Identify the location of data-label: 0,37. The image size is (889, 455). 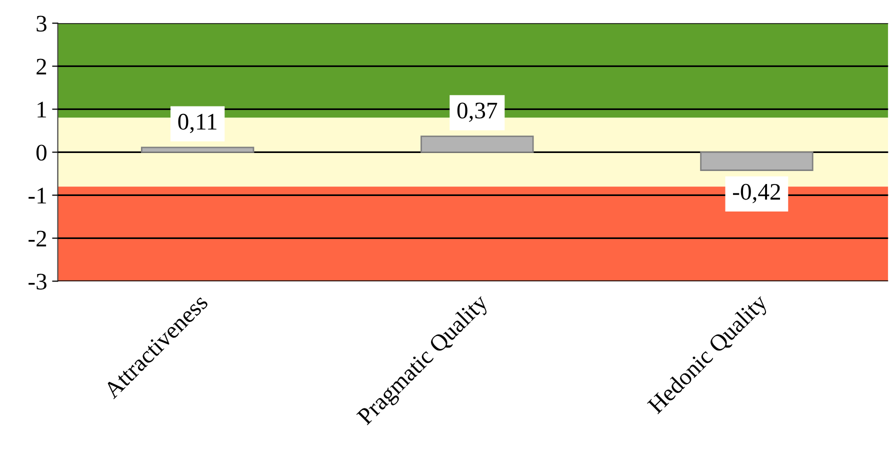
(477, 112).